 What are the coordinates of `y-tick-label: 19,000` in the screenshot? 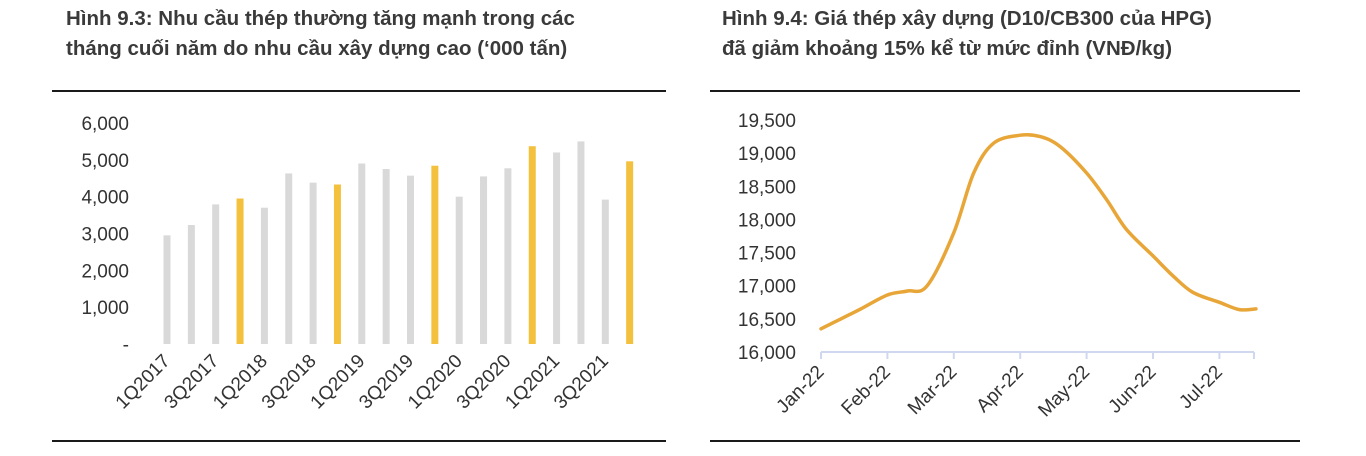 It's located at (767, 154).